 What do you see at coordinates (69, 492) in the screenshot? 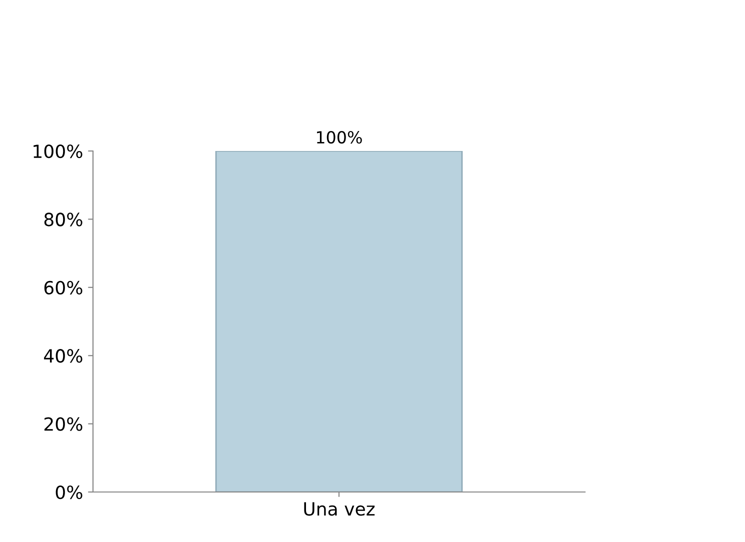
I see `y-tick-label: 0%` at bounding box center [69, 492].